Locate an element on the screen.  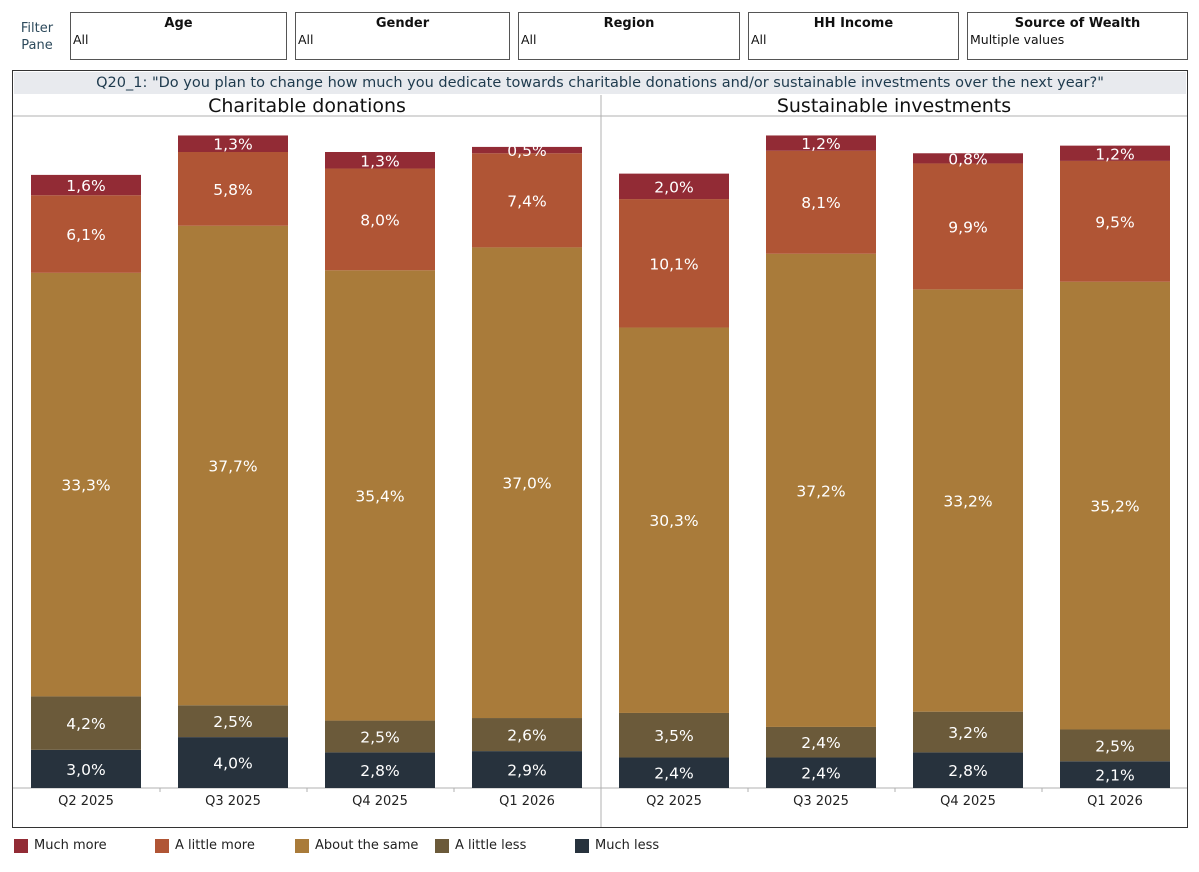
data-label: 5,8% is located at coordinates (232, 190).